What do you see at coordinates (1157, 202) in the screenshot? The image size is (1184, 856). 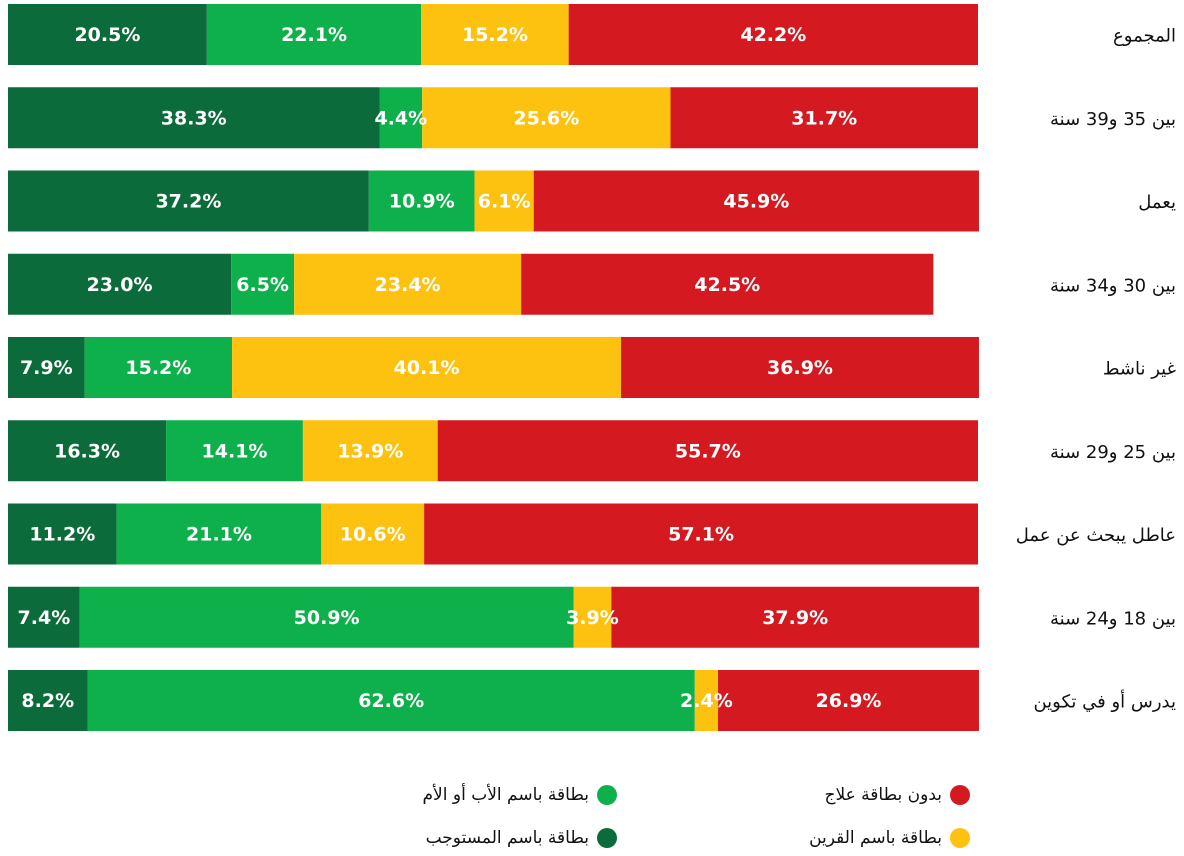 I see `category-label: يعمل` at bounding box center [1157, 202].